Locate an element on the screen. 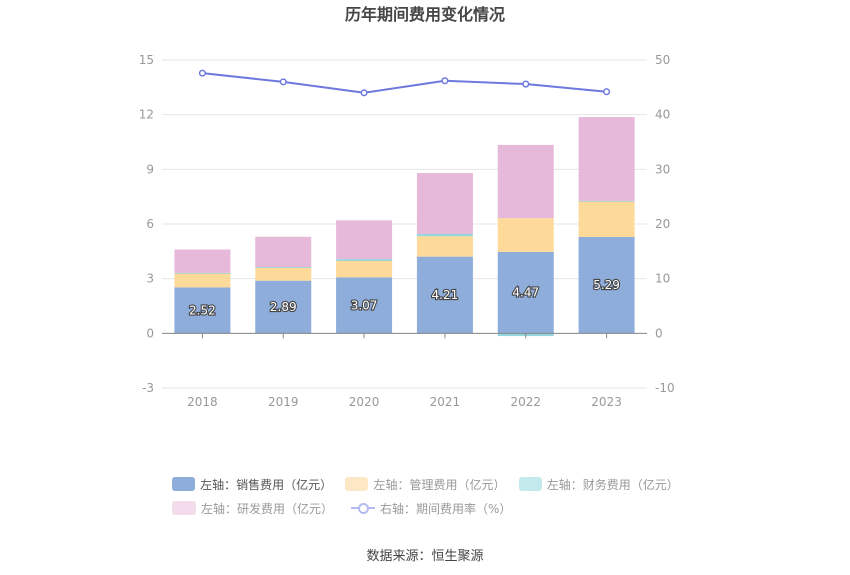 The width and height of the screenshot is (850, 575). legend-item-sales: 左轴：销售费用（亿元） is located at coordinates (252, 484).